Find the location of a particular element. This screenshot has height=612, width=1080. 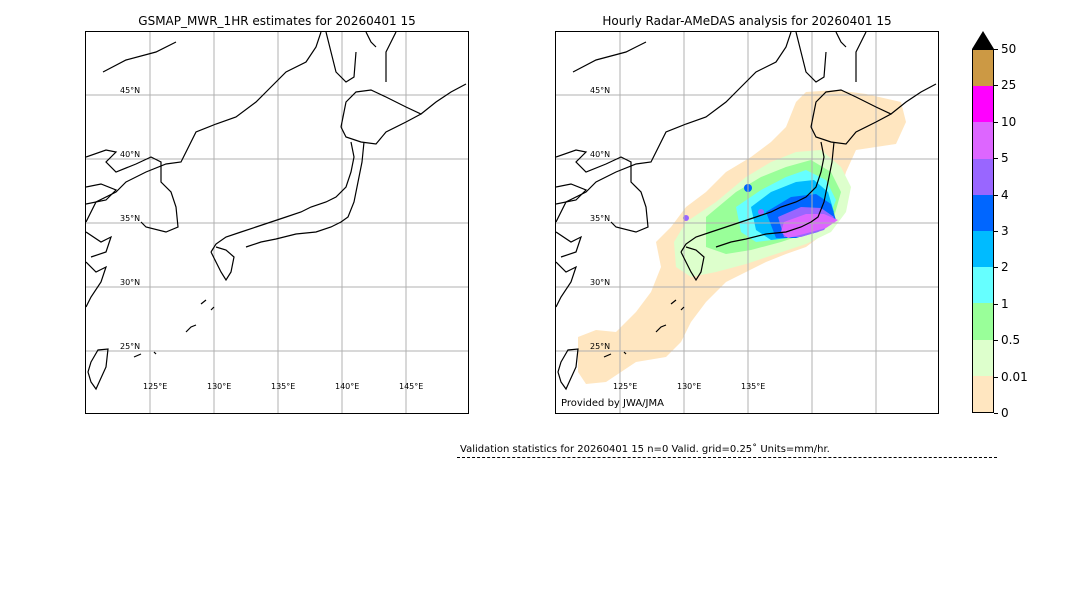

colorbar-tick: 0.5 is located at coordinates (1007, 340).